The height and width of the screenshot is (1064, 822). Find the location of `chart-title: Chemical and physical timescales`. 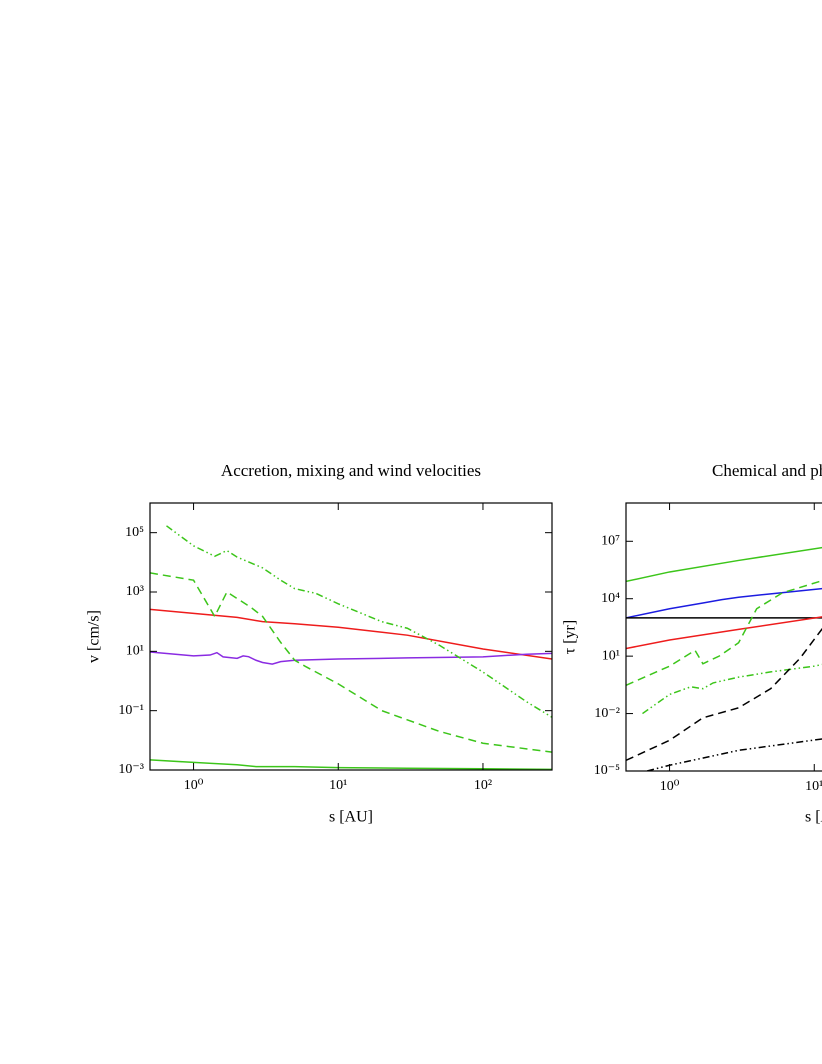

chart-title: Chemical and physical timescales is located at coordinates (767, 470).